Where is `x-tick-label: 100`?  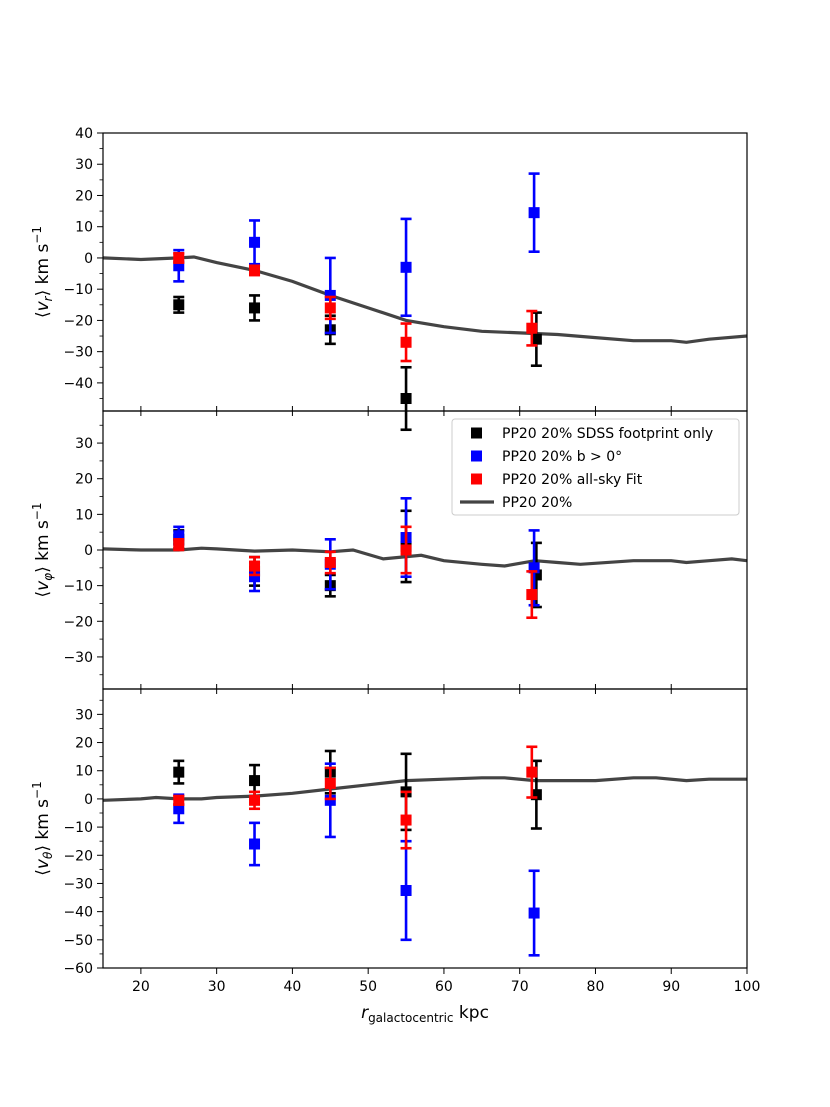
x-tick-label: 100 is located at coordinates (747, 987).